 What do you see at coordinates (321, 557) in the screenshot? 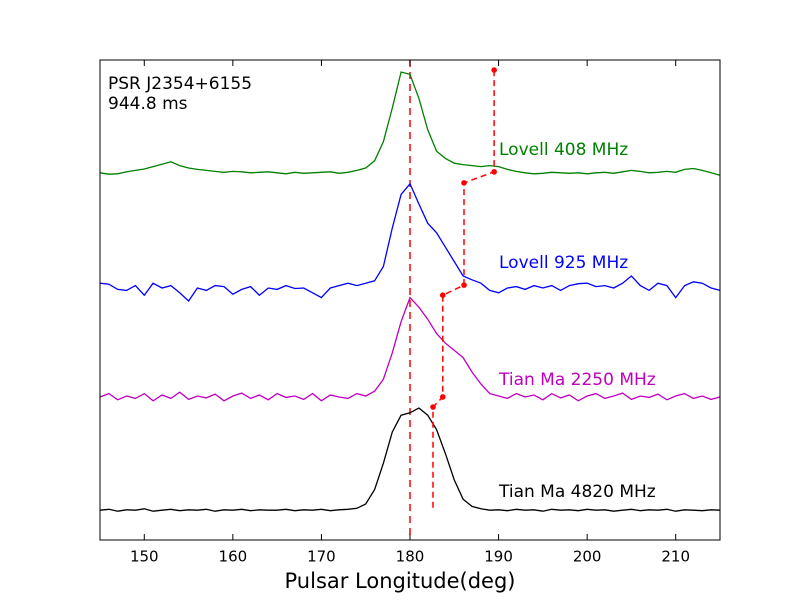
I see `x-tick-label: 170` at bounding box center [321, 557].